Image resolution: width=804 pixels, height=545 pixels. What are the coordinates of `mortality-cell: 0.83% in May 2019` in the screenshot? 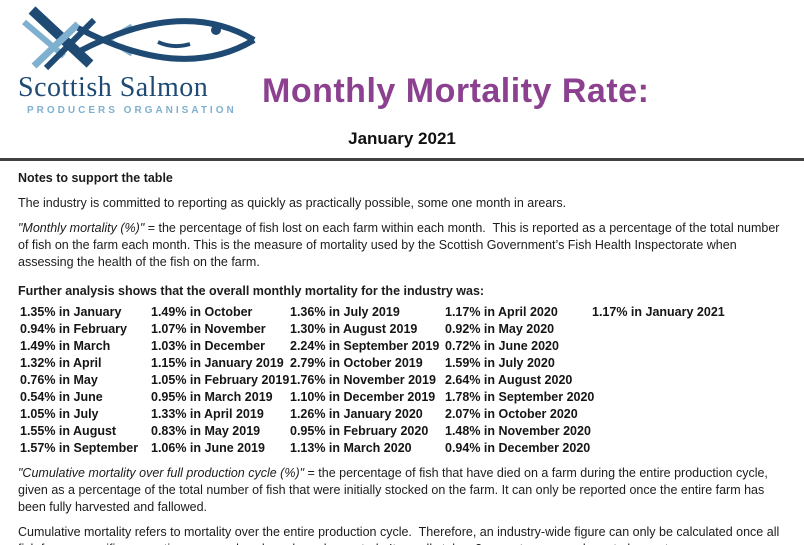 It's located at (206, 431).